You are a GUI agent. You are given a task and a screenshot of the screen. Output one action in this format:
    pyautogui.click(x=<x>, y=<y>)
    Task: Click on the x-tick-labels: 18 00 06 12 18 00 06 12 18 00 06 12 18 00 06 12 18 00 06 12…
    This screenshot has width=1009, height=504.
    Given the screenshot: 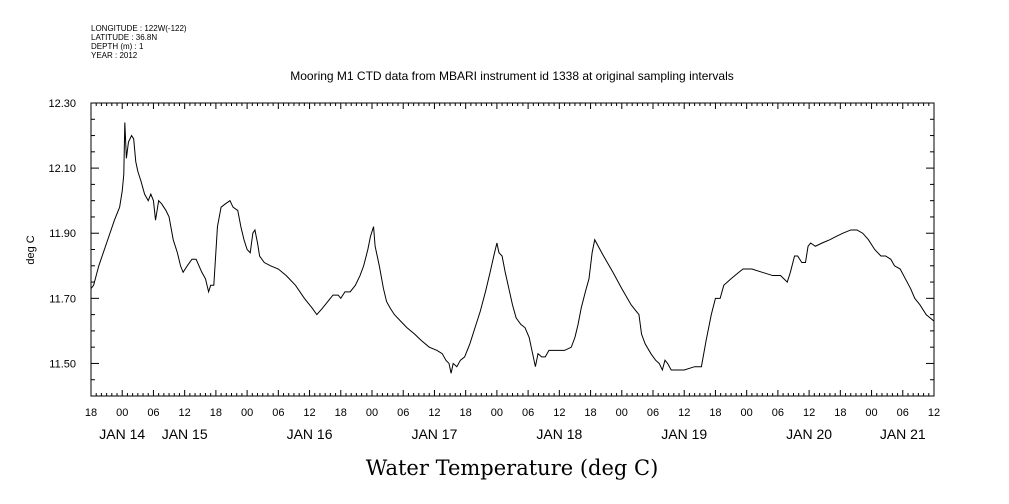 What is the action you would take?
    pyautogui.click(x=512, y=413)
    